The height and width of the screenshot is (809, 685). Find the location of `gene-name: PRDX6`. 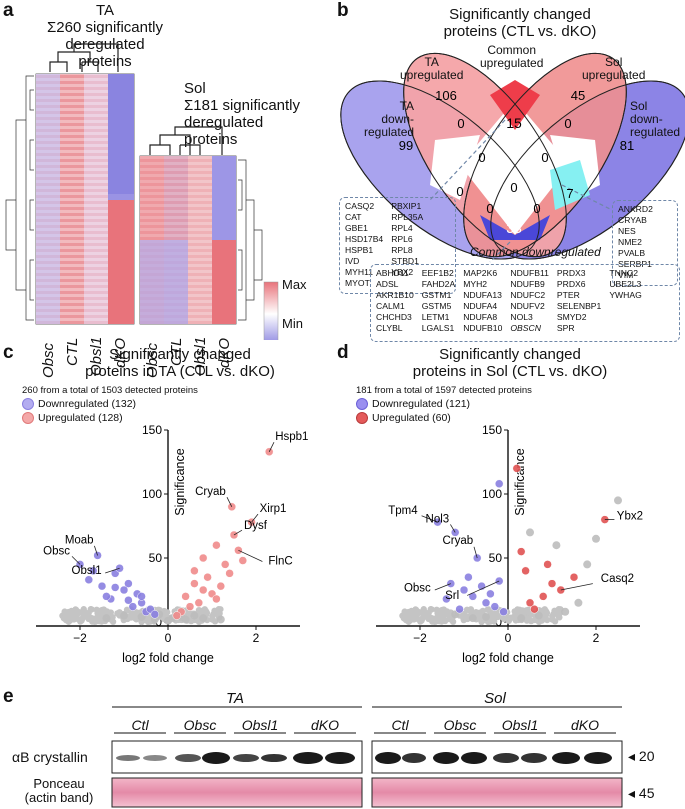

gene-name: PRDX6 is located at coordinates (571, 284).